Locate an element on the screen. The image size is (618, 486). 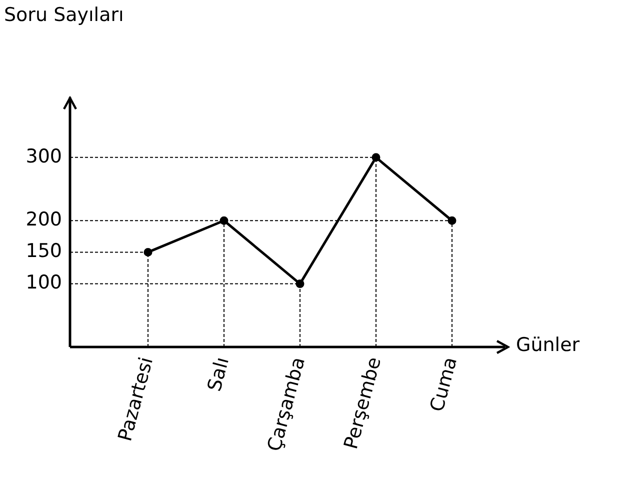
y-tick-label: 100 is located at coordinates (44, 283).